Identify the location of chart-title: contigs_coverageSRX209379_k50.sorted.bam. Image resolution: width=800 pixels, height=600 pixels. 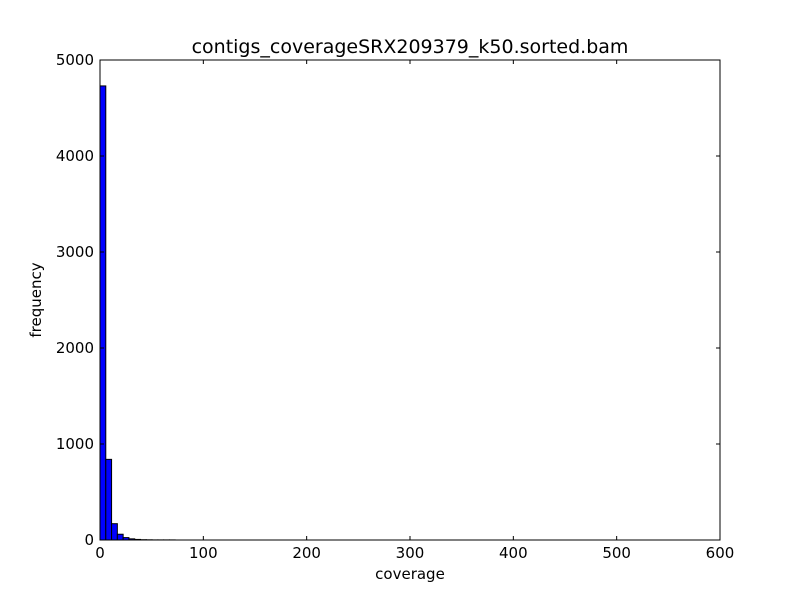
(410, 47).